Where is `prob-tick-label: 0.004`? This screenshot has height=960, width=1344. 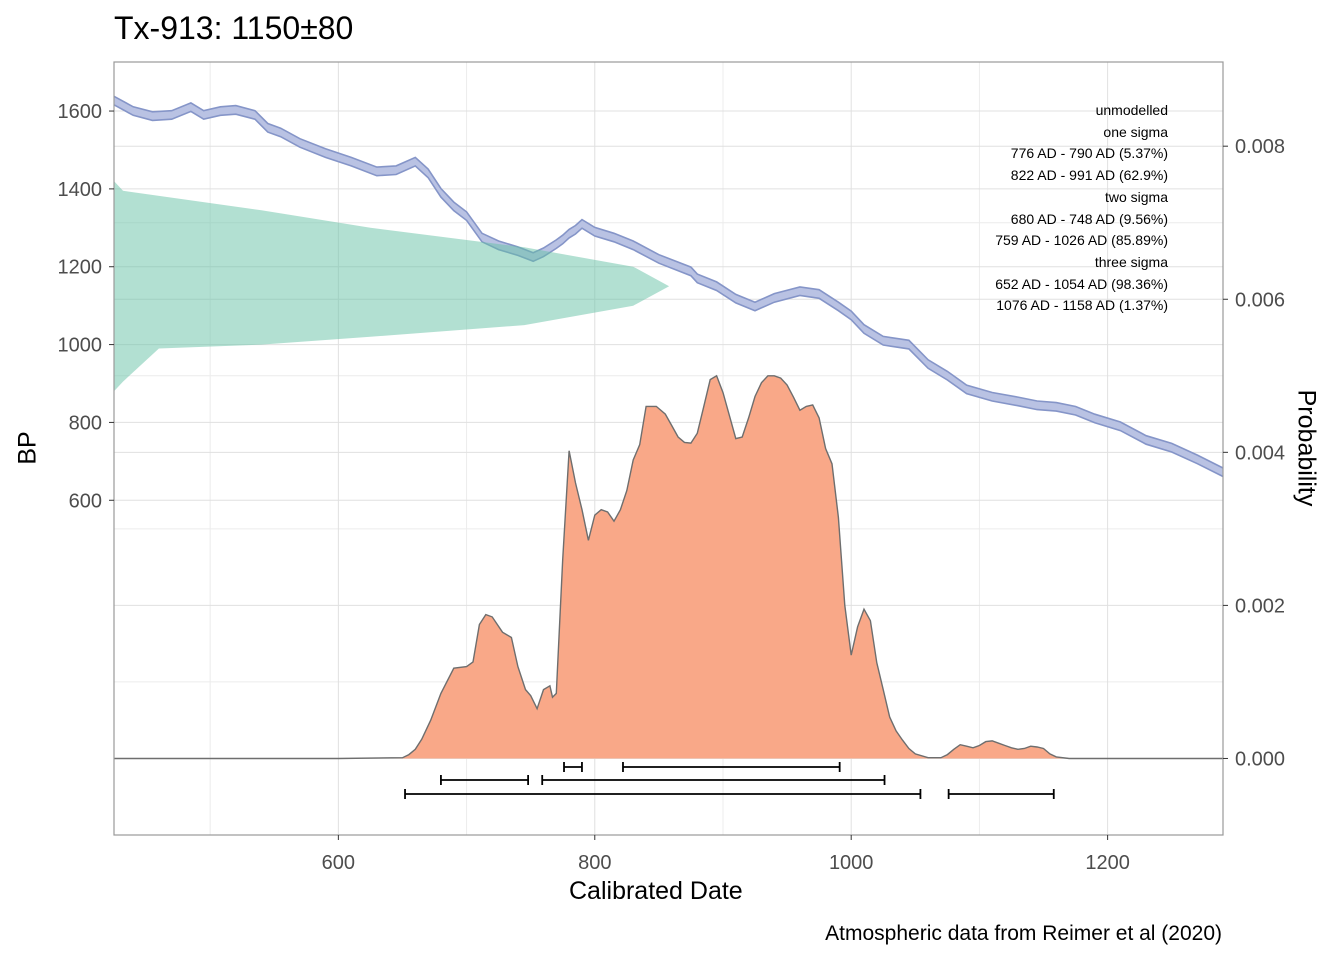 prob-tick-label: 0.004 is located at coordinates (1260, 453).